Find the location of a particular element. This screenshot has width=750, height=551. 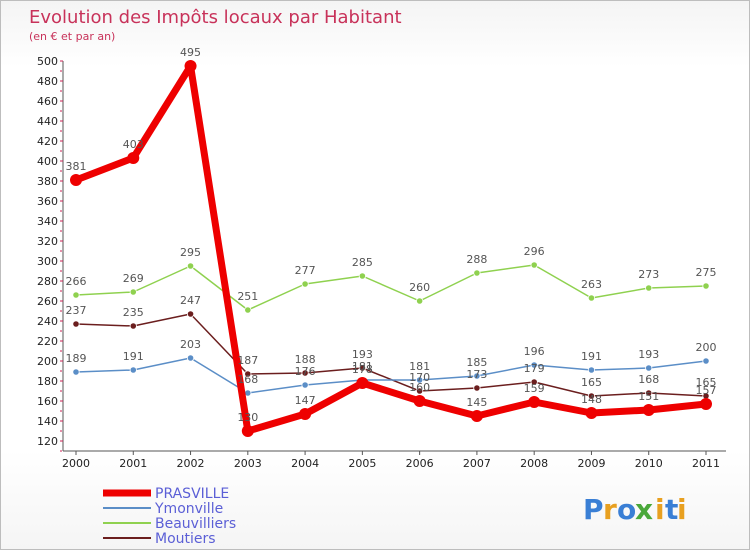

series-line-beauvilliers is located at coordinates (391, 287).